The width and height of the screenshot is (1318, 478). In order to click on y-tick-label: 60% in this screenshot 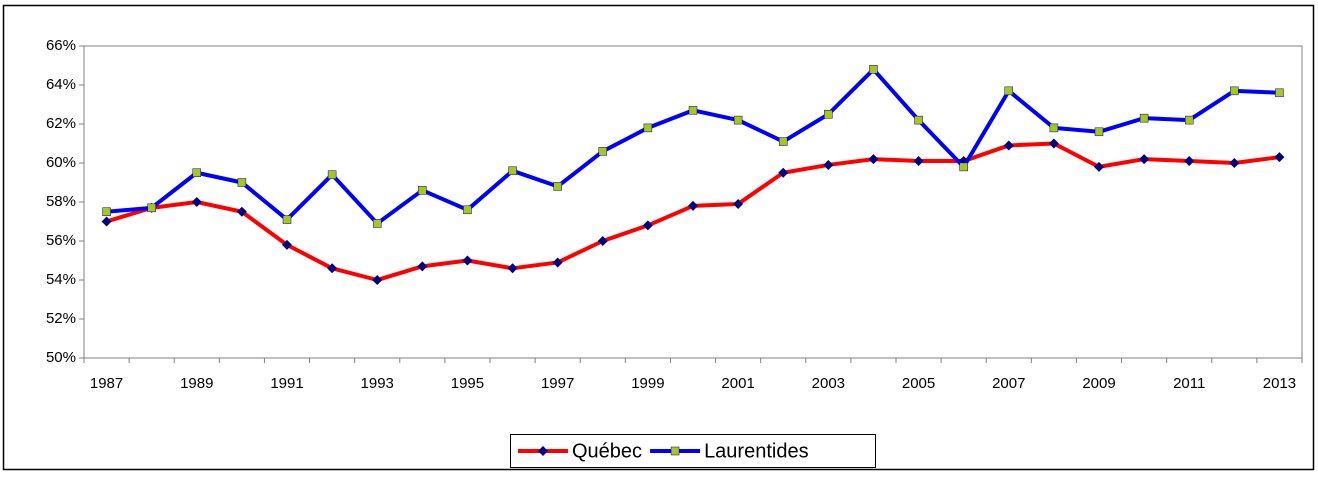, I will do `click(61, 162)`.